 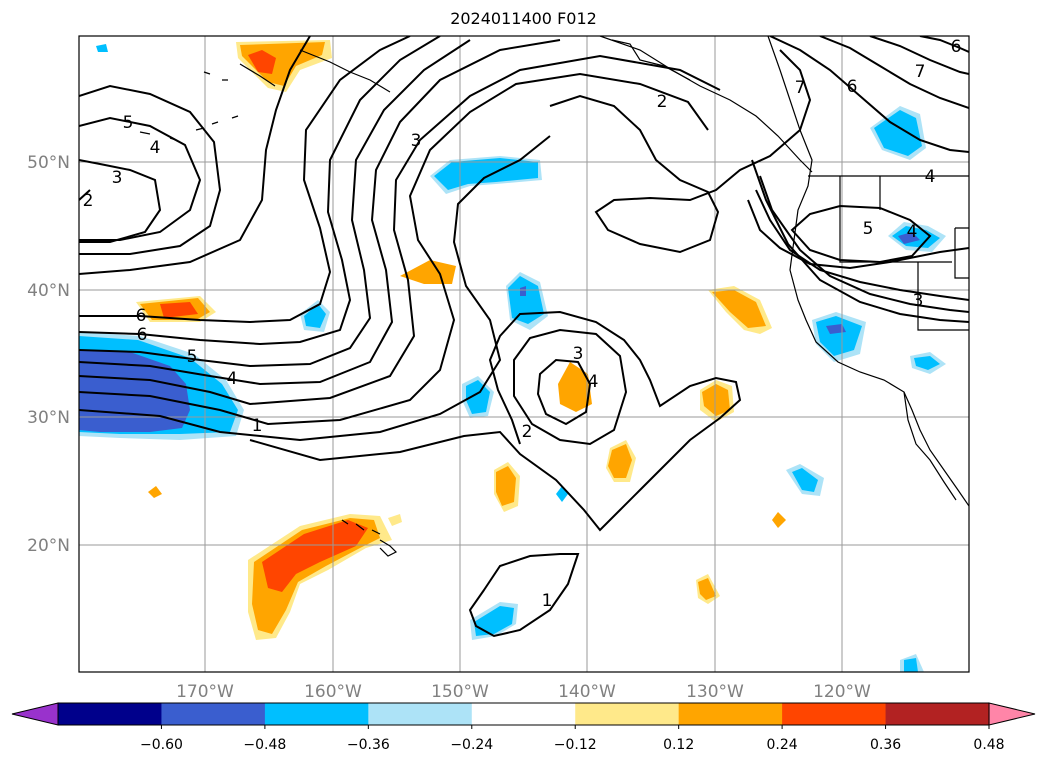 What do you see at coordinates (471, 745) in the screenshot?
I see `colorbar-tick-label: −0.24` at bounding box center [471, 745].